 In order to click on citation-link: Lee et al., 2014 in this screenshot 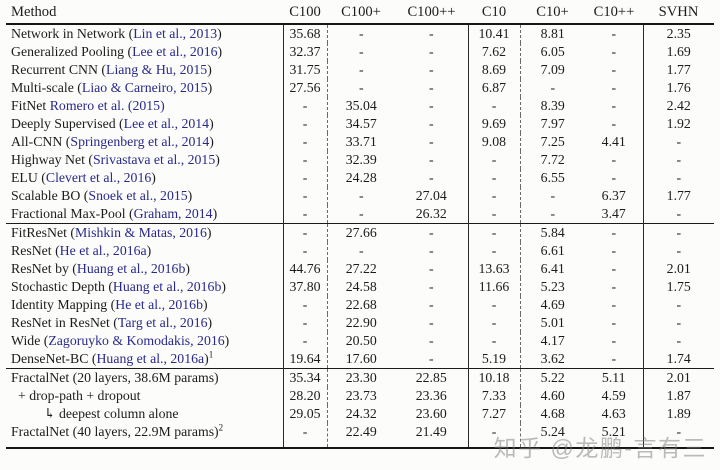, I will do `click(166, 123)`.